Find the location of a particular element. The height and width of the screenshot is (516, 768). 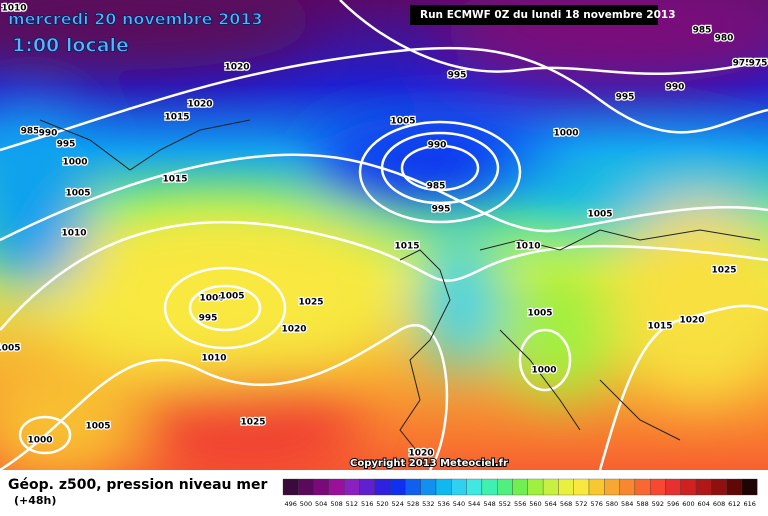

legend-value: 564 is located at coordinates (551, 504).